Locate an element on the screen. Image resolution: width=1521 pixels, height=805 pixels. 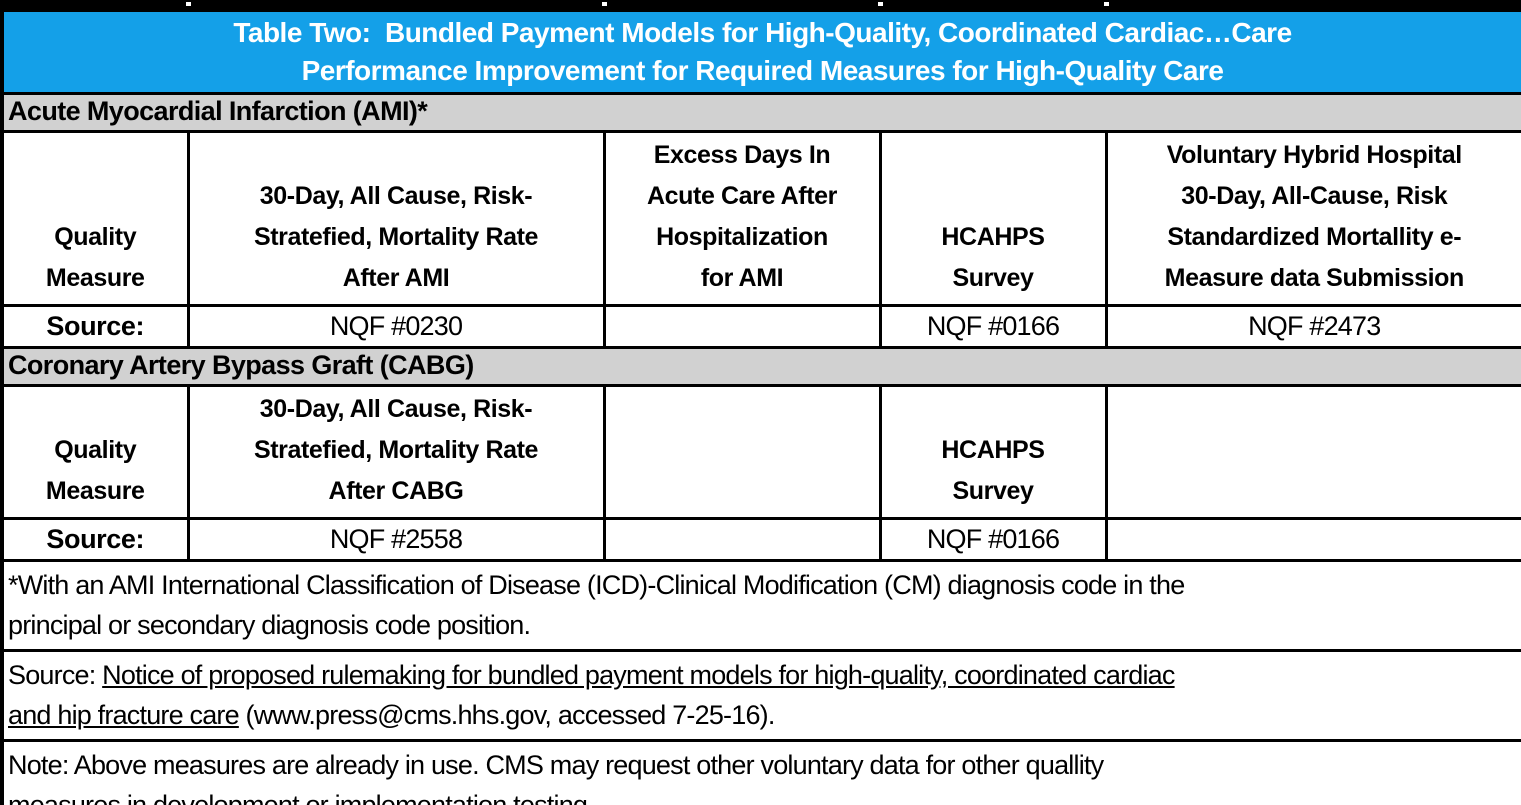
ami-source-nqf-0166: NQF #0166 is located at coordinates (993, 326).